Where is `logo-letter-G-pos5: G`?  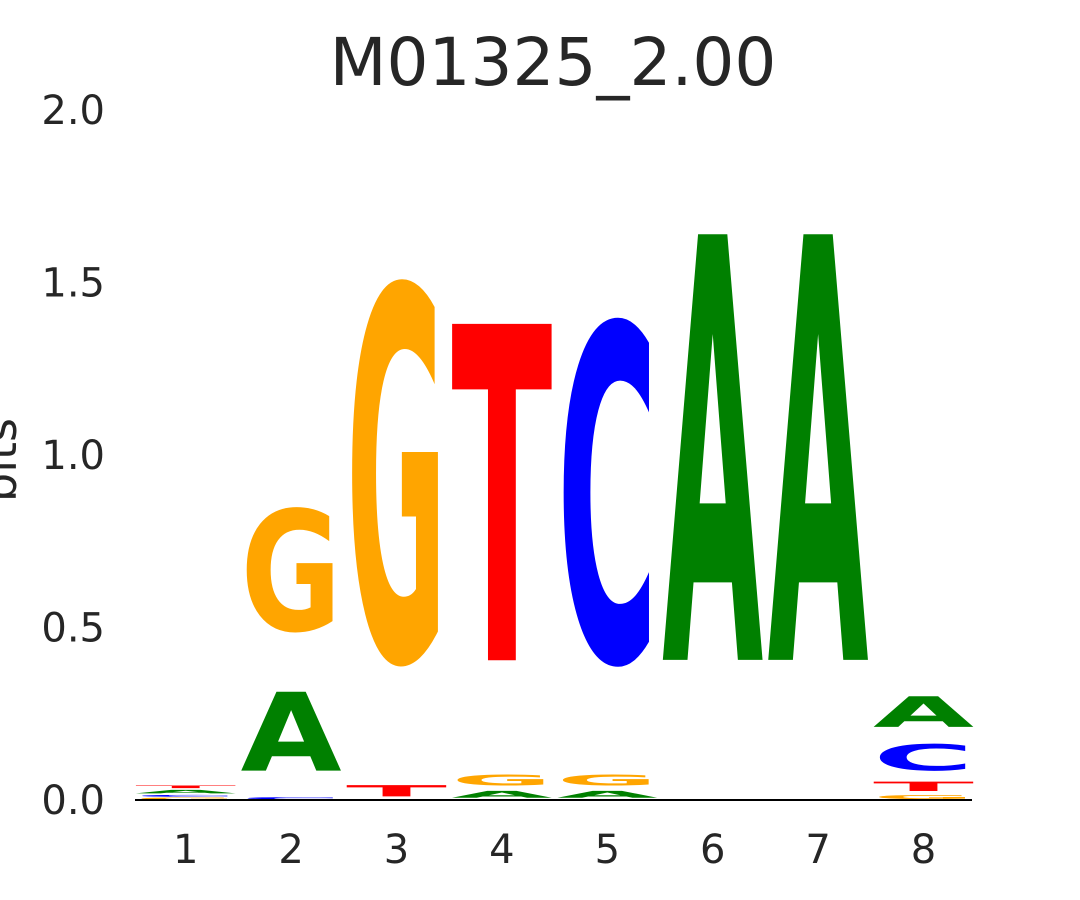 logo-letter-G-pos5: G is located at coordinates (607, 780).